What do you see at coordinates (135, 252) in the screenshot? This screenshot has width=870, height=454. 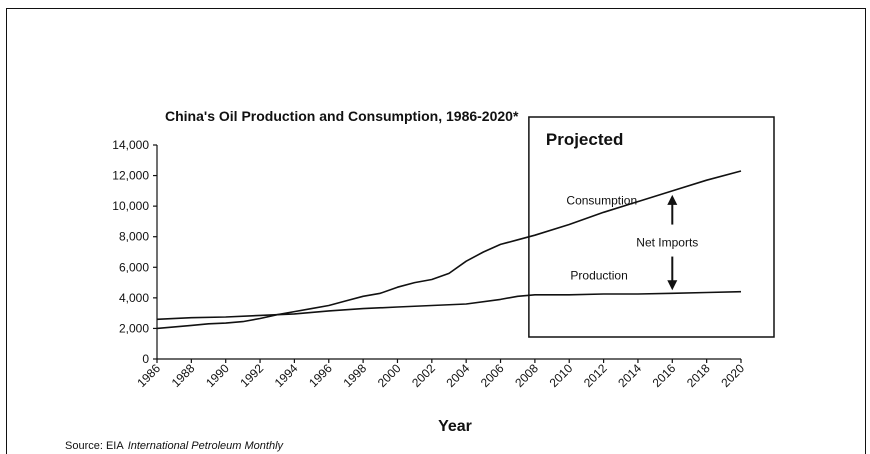 I see `y-axis: 0 2,000 4,000 6,000 8,000 10,000 12,000 14,000` at bounding box center [135, 252].